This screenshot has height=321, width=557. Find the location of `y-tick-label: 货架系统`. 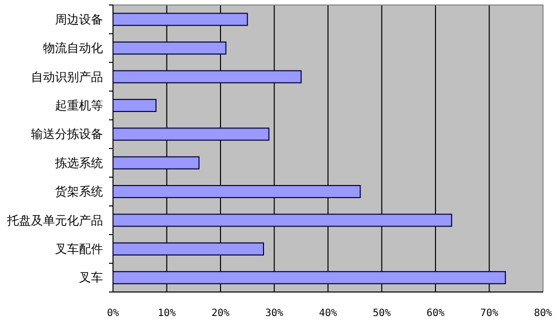

y-tick-label: 货架系统 is located at coordinates (79, 191).